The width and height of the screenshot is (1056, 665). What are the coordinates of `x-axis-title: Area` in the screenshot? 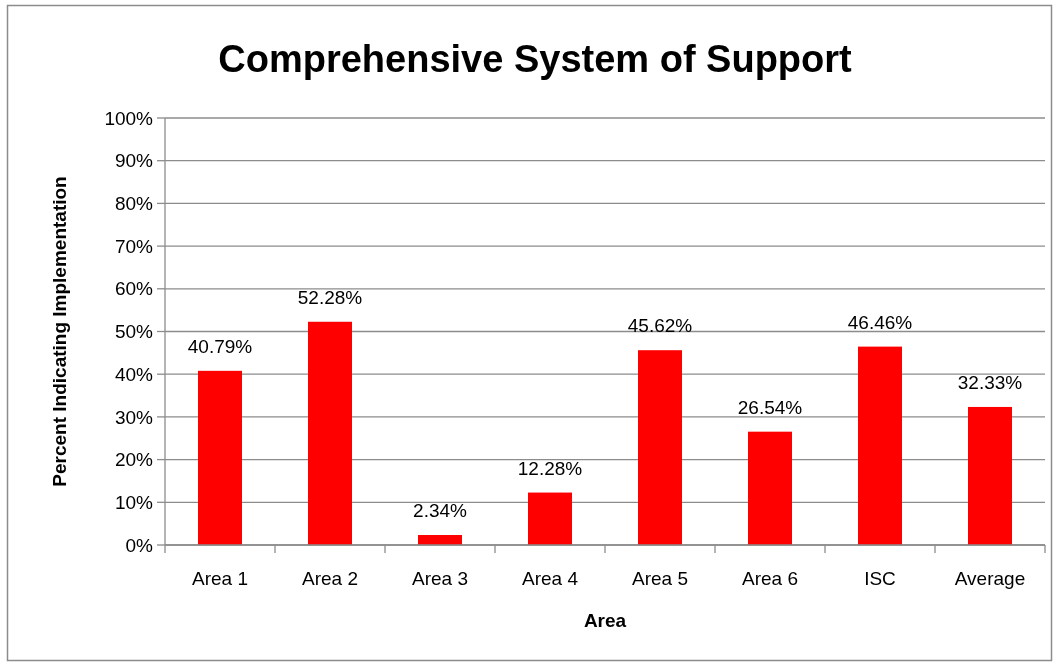 It's located at (605, 620).